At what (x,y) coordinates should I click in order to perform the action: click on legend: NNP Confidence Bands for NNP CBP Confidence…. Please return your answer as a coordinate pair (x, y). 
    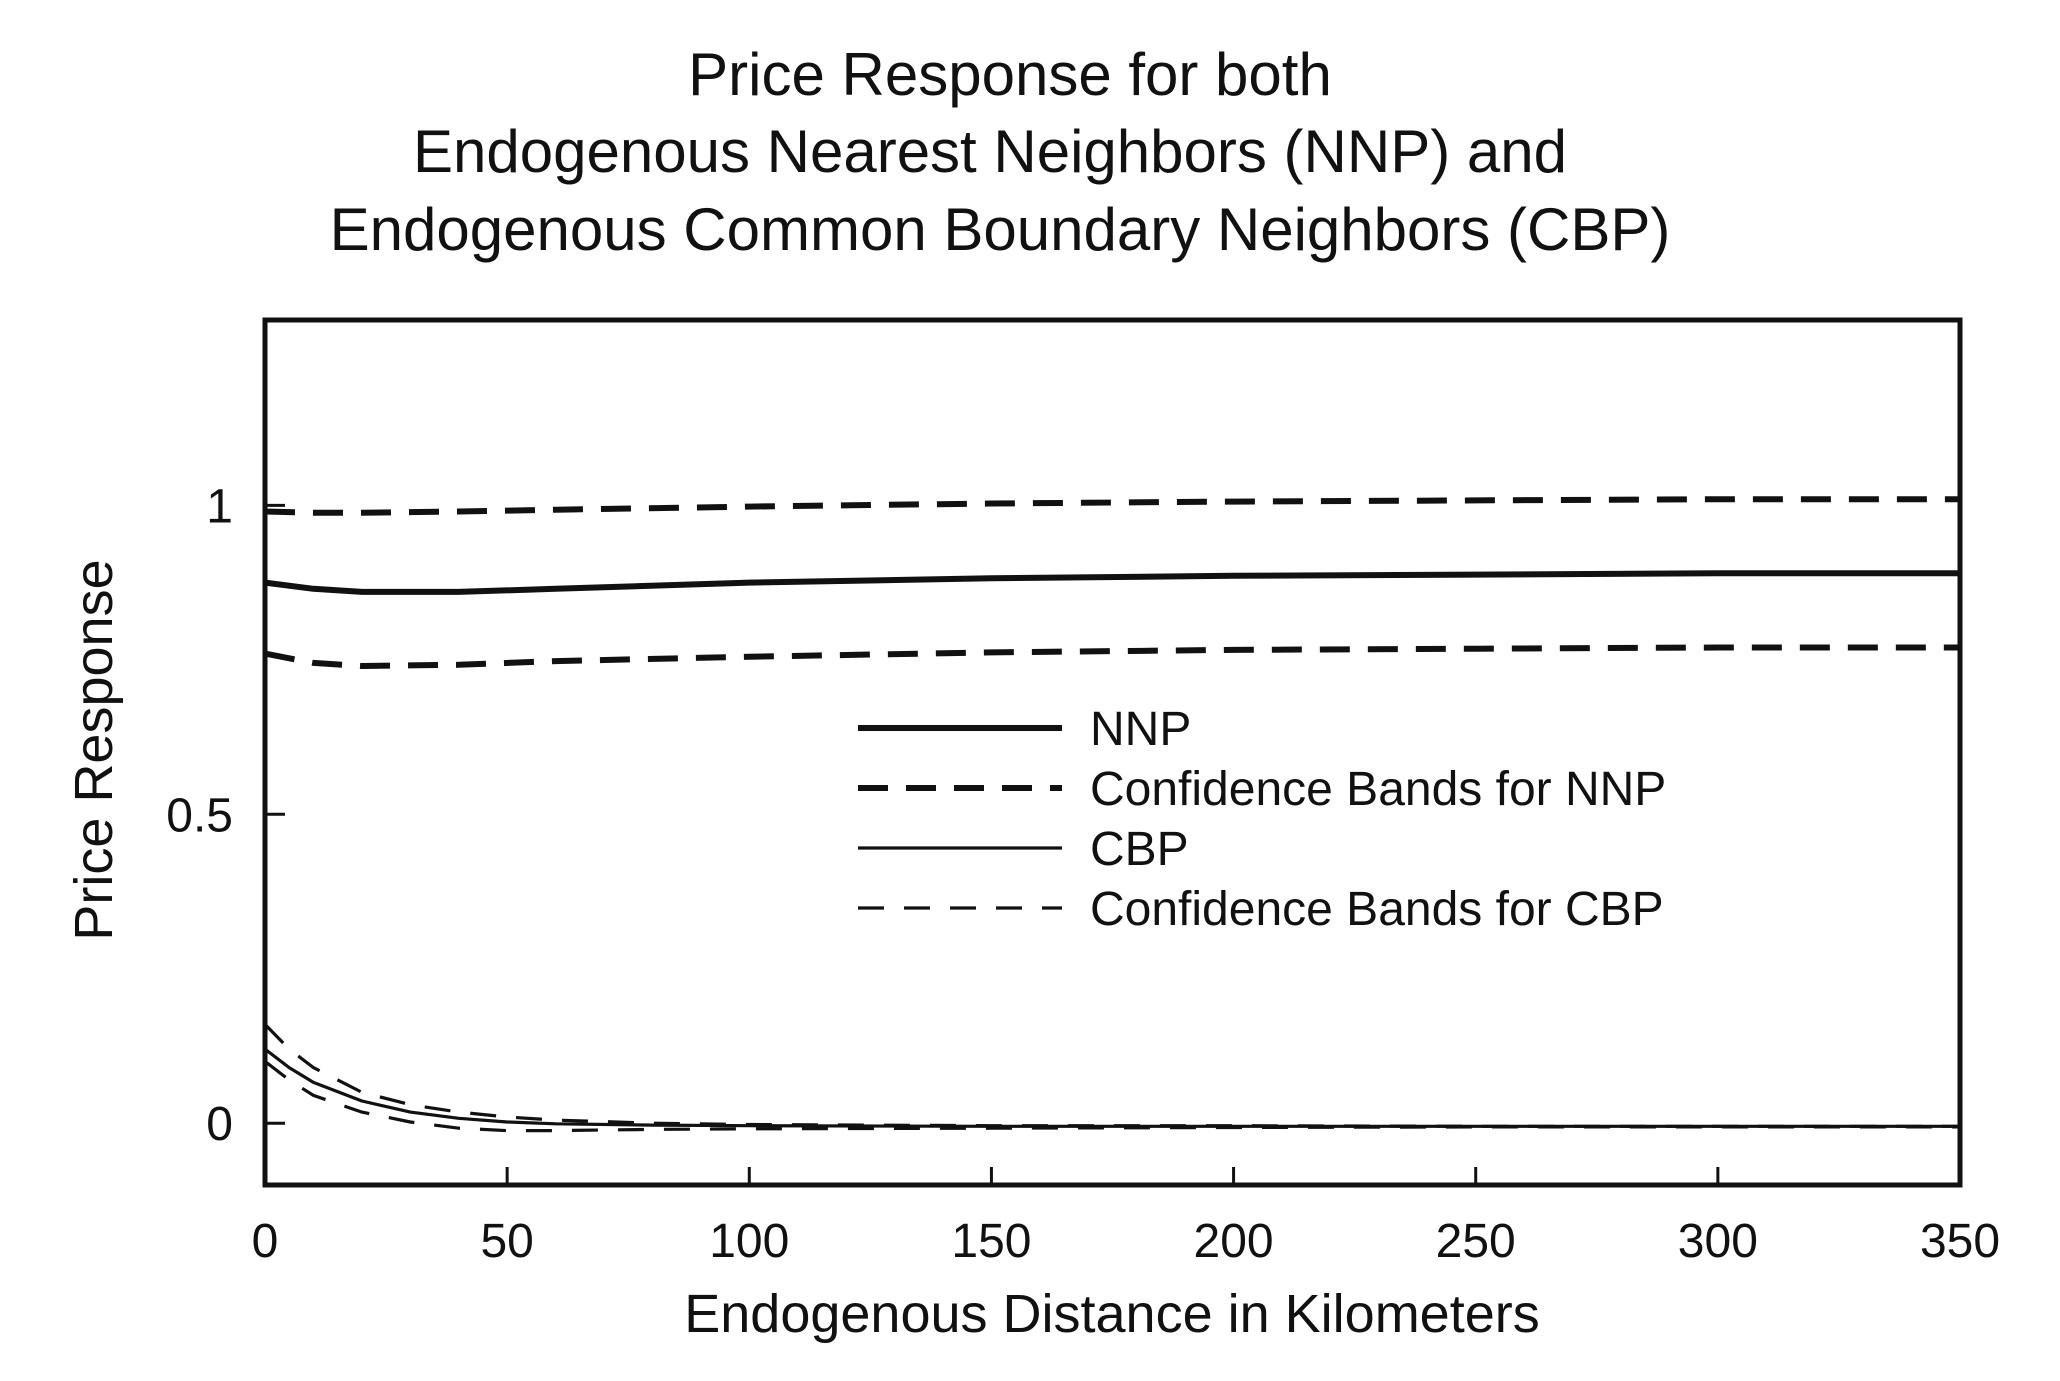
    Looking at the image, I should click on (1262, 819).